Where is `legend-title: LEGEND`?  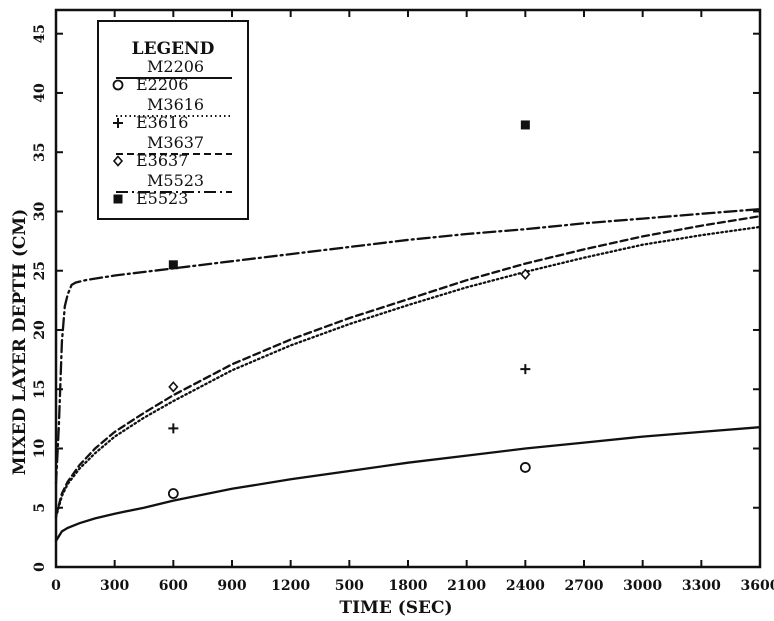
legend-title: LEGEND is located at coordinates (173, 49).